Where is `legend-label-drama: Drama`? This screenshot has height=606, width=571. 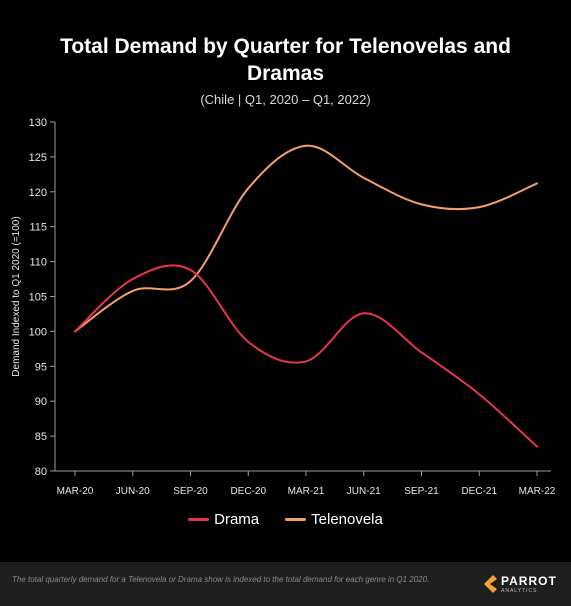
legend-label-drama: Drama is located at coordinates (237, 519).